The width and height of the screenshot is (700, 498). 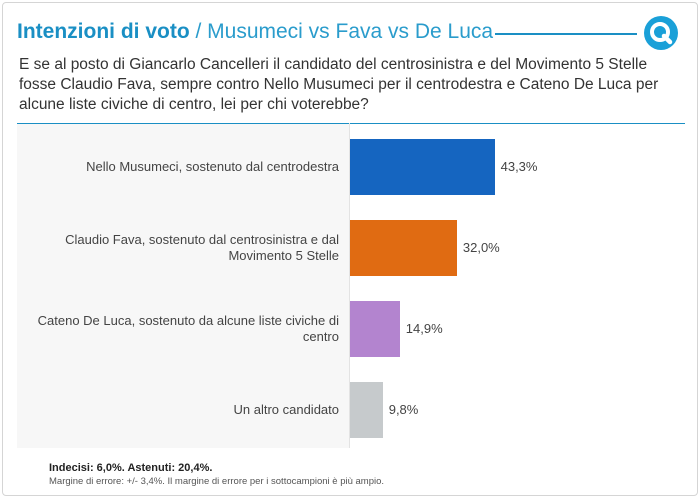 What do you see at coordinates (519, 166) in the screenshot?
I see `value-label: 43,3%` at bounding box center [519, 166].